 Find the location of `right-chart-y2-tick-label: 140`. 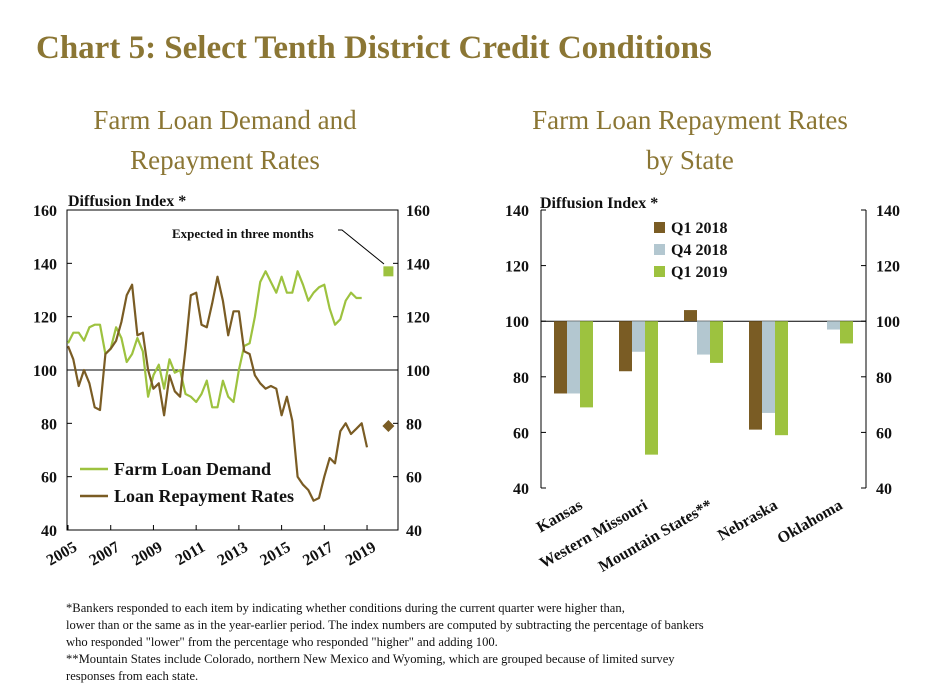

right-chart-y2-tick-label: 140 is located at coordinates (888, 211).